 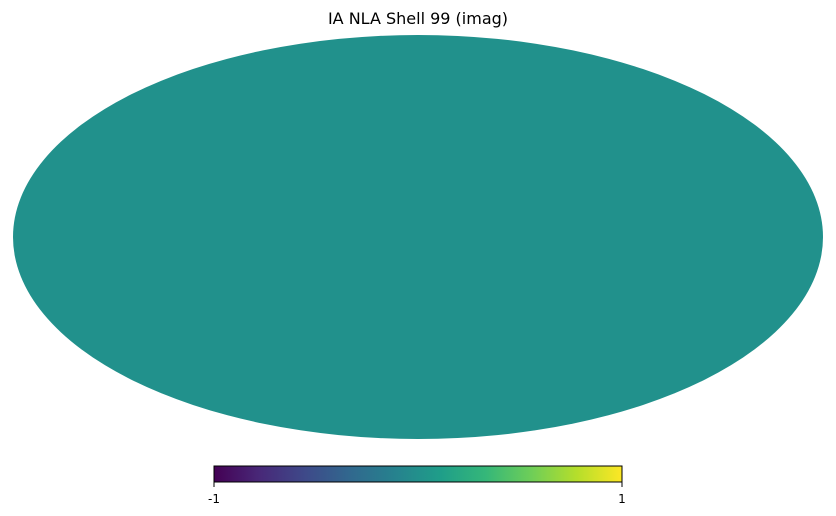 What do you see at coordinates (418, 474) in the screenshot?
I see `colorbar` at bounding box center [418, 474].